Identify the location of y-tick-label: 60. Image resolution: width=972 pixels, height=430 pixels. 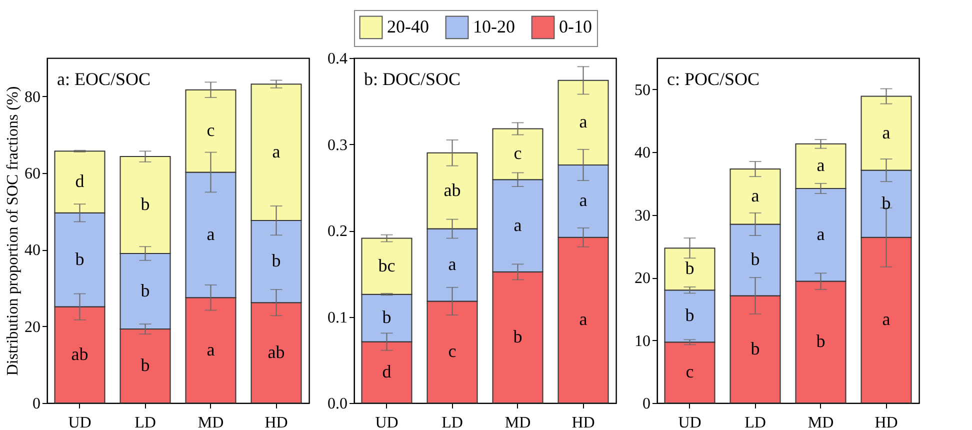
(32, 174).